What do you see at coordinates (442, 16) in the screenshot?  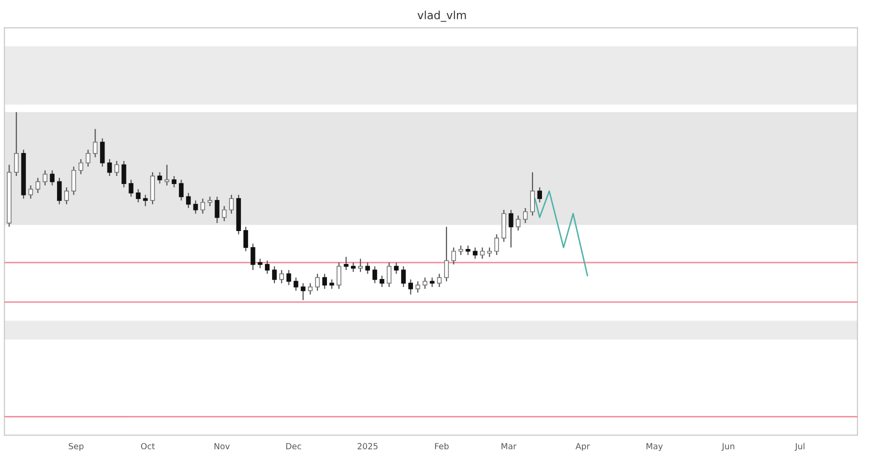 I see `chart-title: vlad_vlm` at bounding box center [442, 16].